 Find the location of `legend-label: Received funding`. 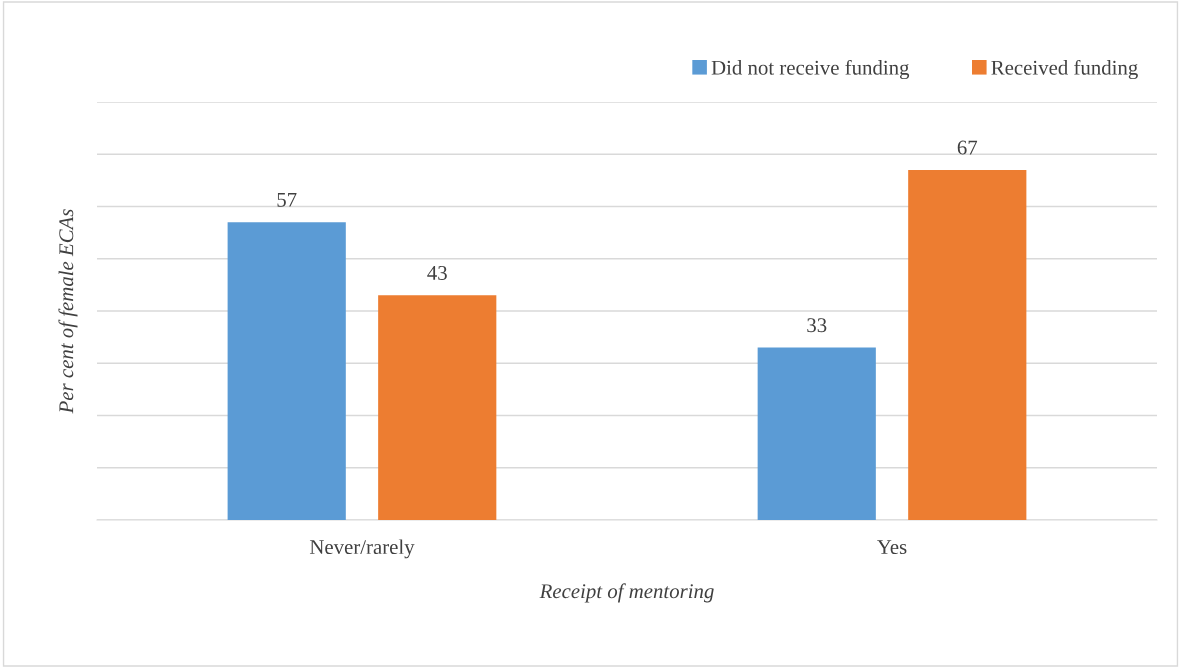

legend-label: Received funding is located at coordinates (1064, 69).